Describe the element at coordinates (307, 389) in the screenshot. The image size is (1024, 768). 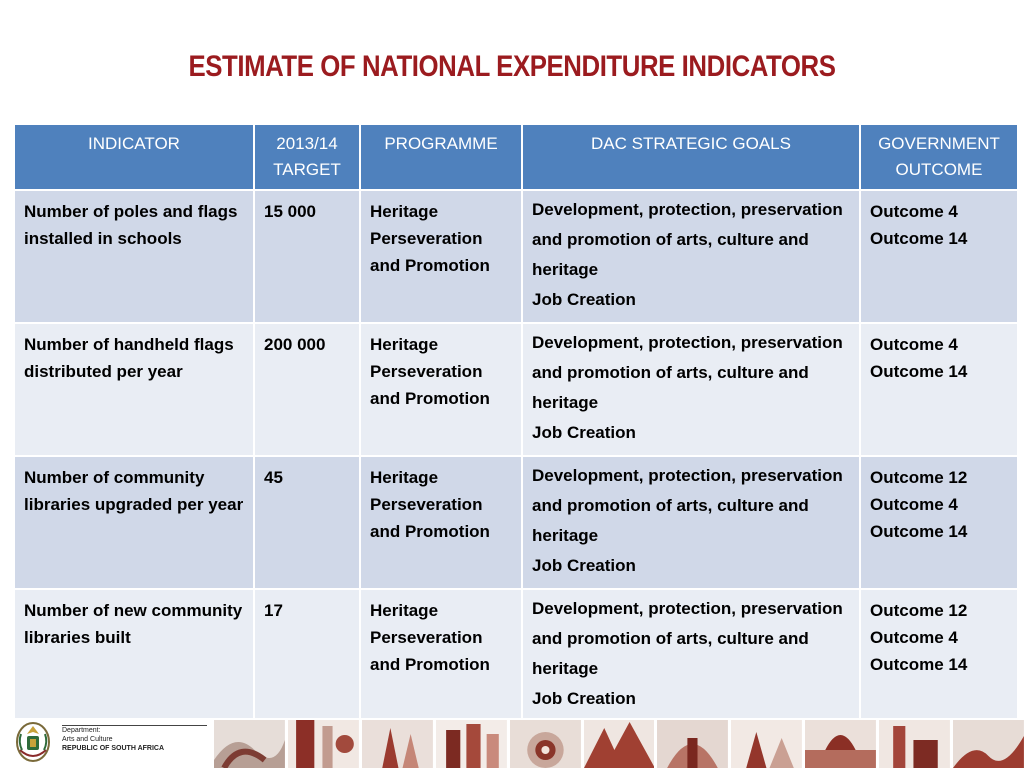
I see `cell-target: 200 000` at that location.